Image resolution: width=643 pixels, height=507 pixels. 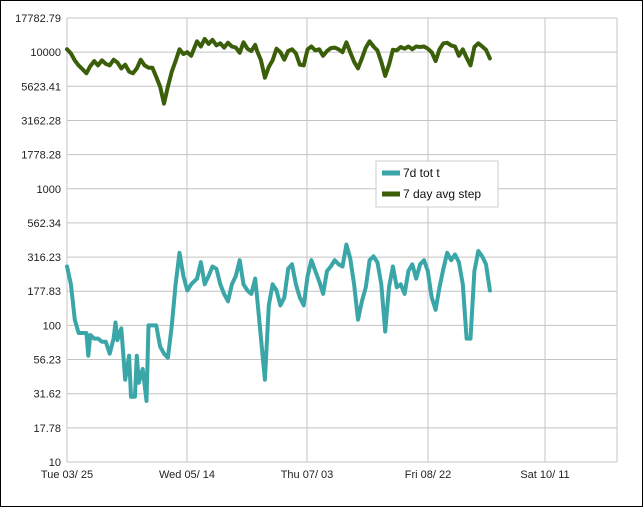 What do you see at coordinates (67, 475) in the screenshot?
I see `x-tick-label: Tue 03/ 25` at bounding box center [67, 475].